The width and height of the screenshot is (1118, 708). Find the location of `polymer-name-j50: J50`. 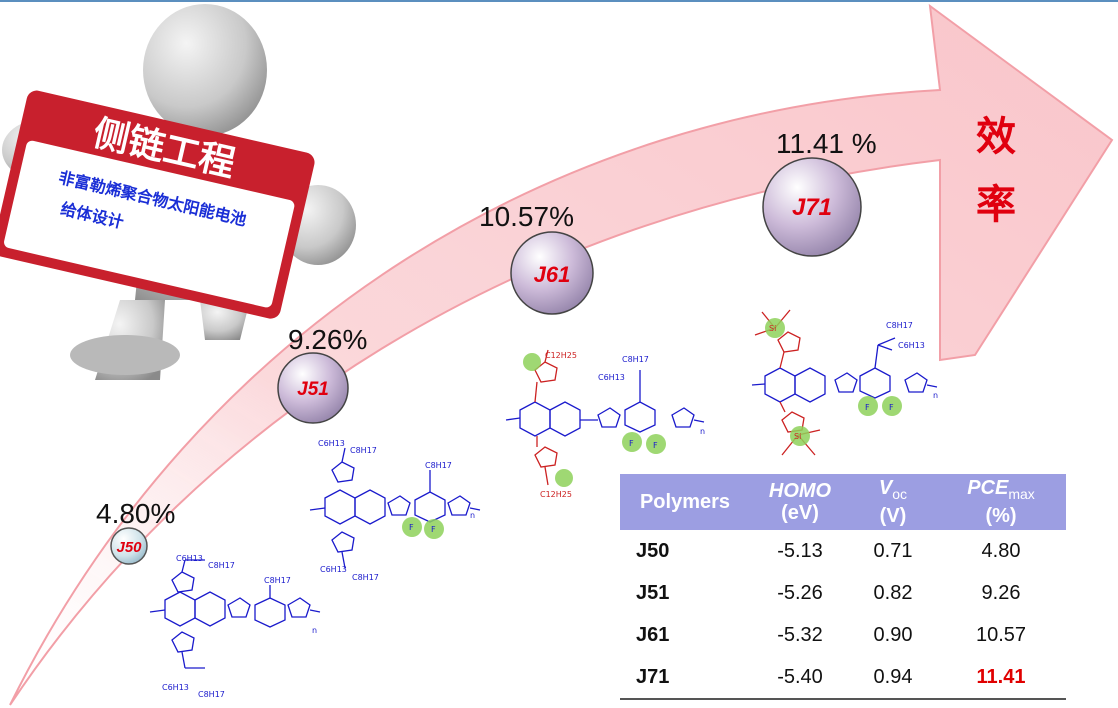

polymer-name-j50: J50 is located at coordinates (129, 547).